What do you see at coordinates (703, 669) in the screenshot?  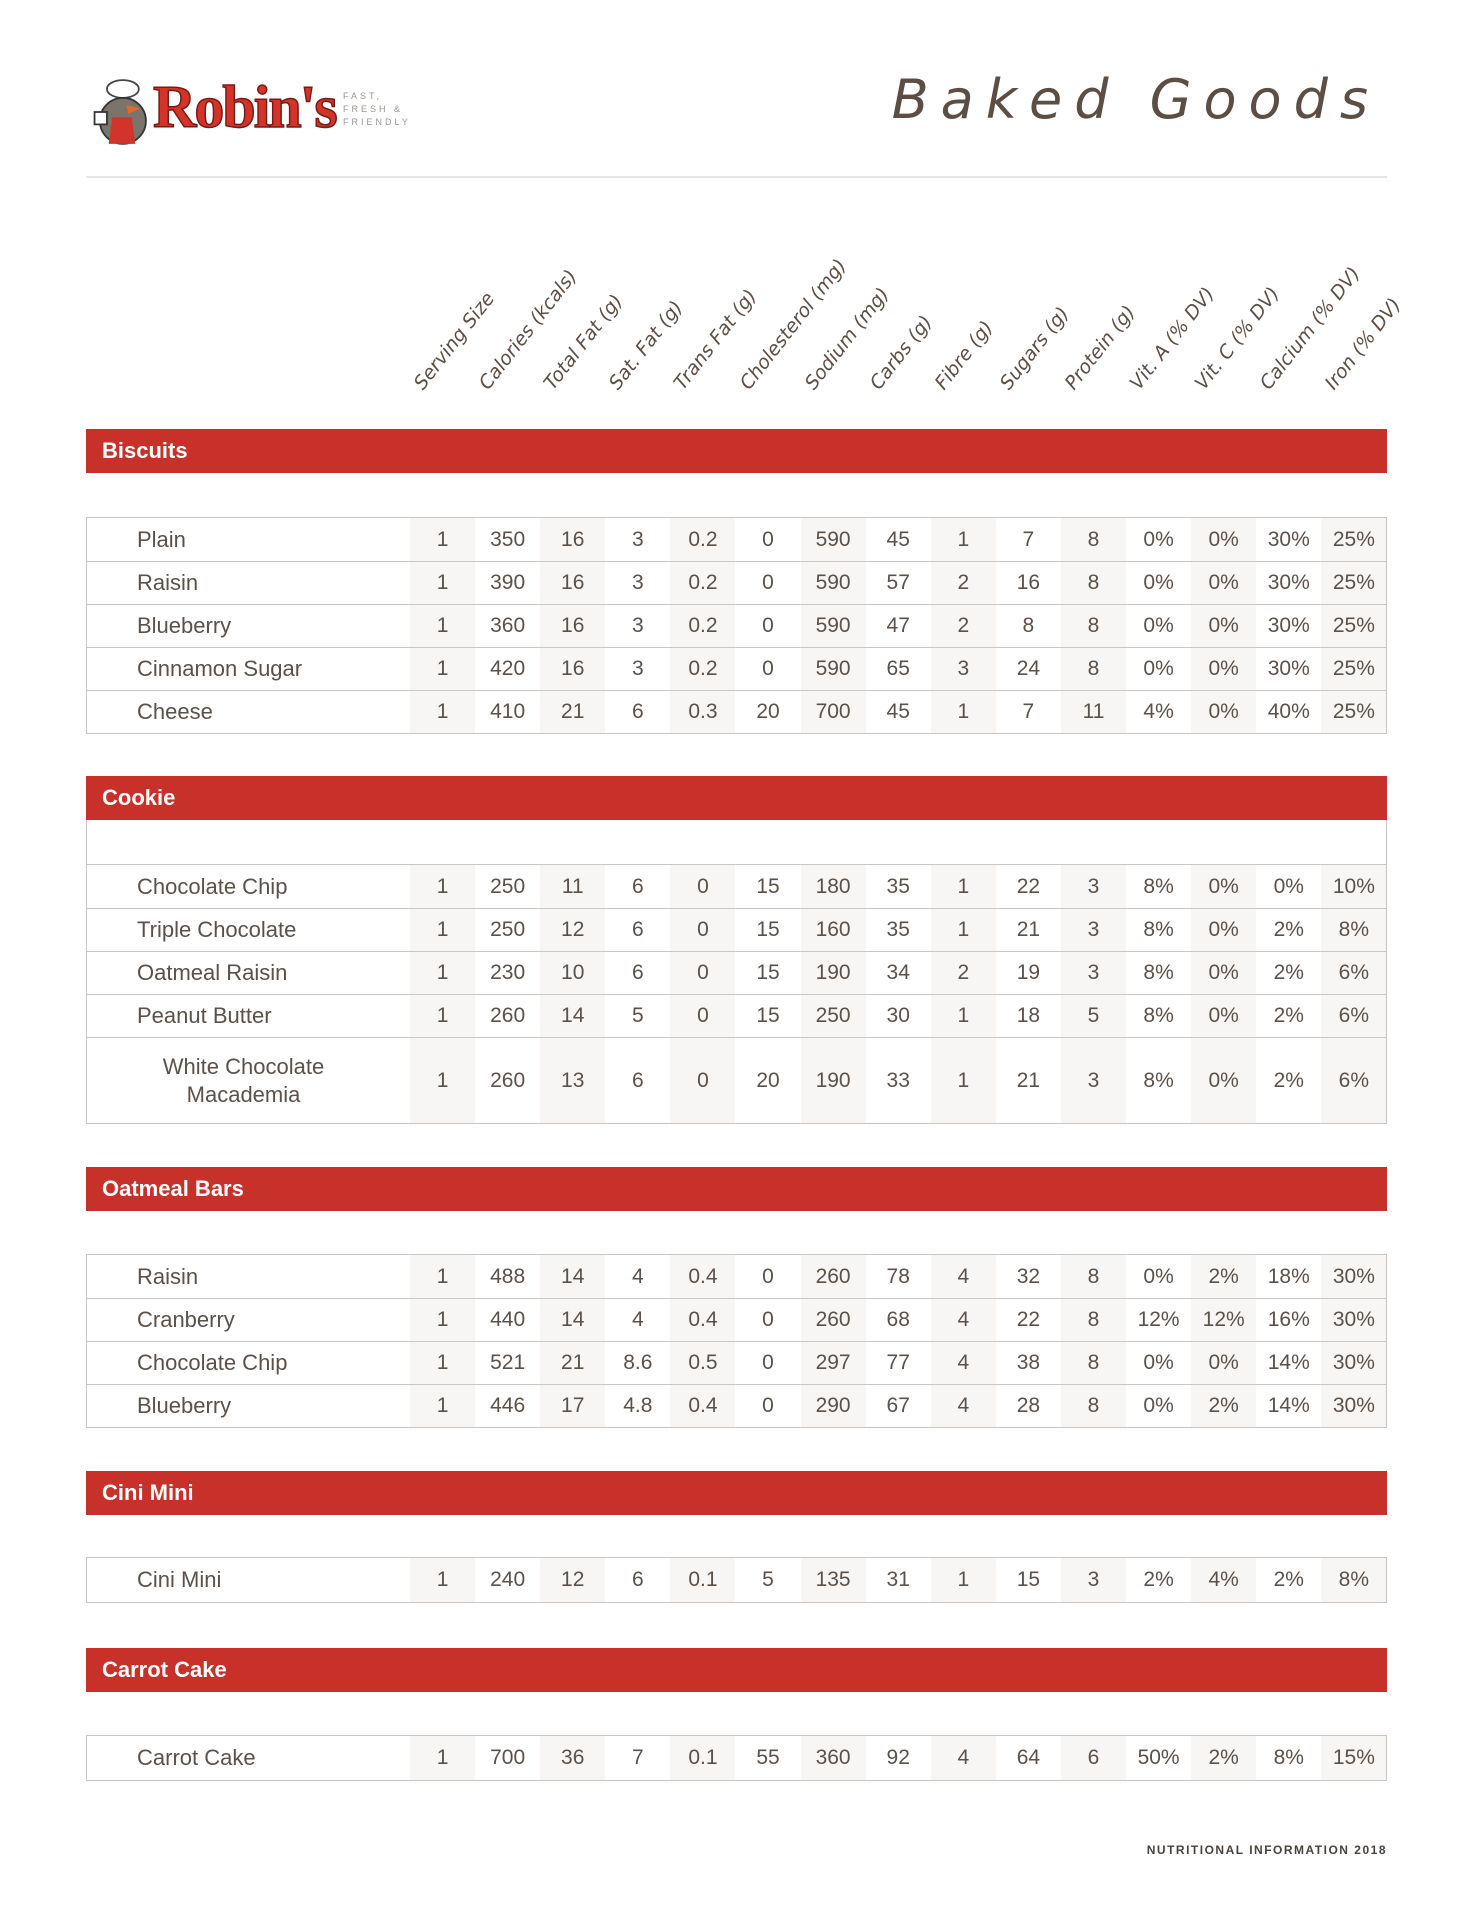 I see `value-cell: 0.2` at bounding box center [703, 669].